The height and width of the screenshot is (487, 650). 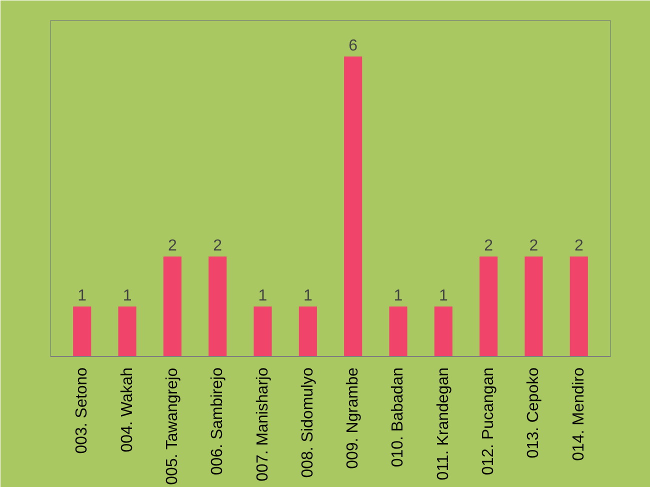 What do you see at coordinates (353, 46) in the screenshot?
I see `data-label: 6` at bounding box center [353, 46].